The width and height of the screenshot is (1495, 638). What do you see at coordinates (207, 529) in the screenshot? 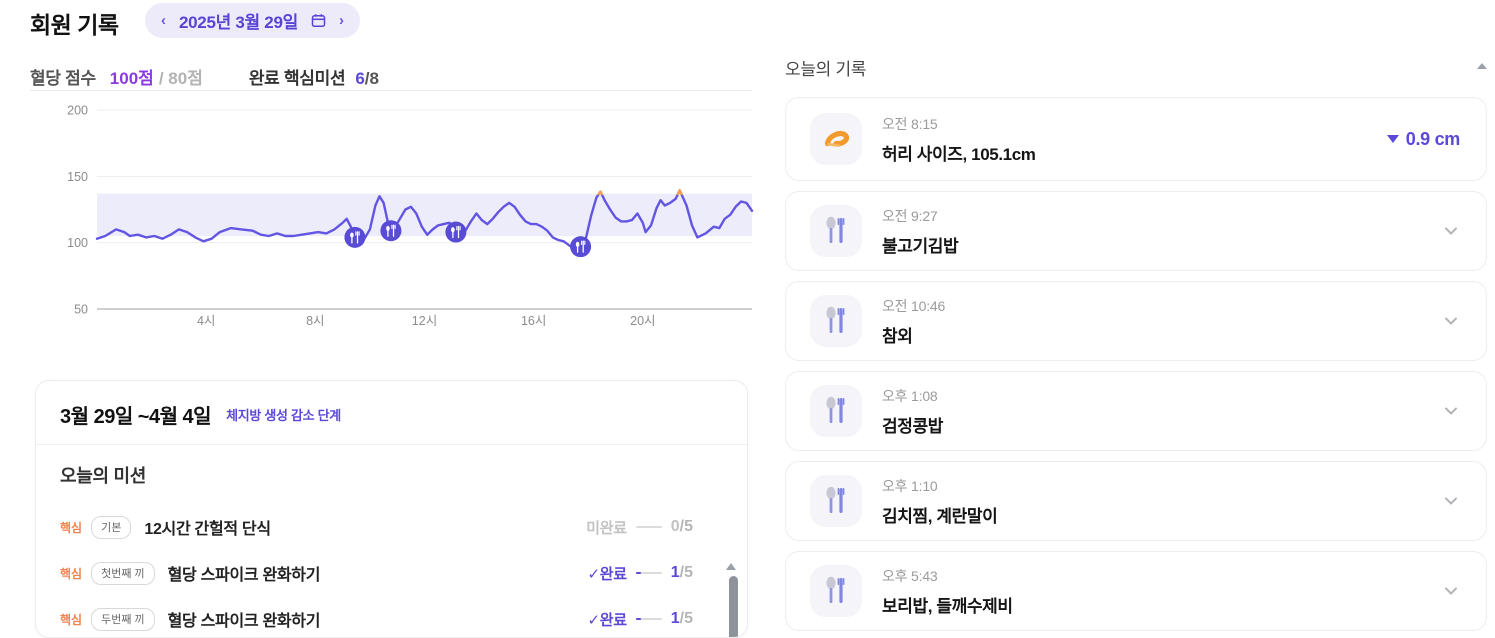
I see `mission-title: 12시간 간헐적 단식` at bounding box center [207, 529].